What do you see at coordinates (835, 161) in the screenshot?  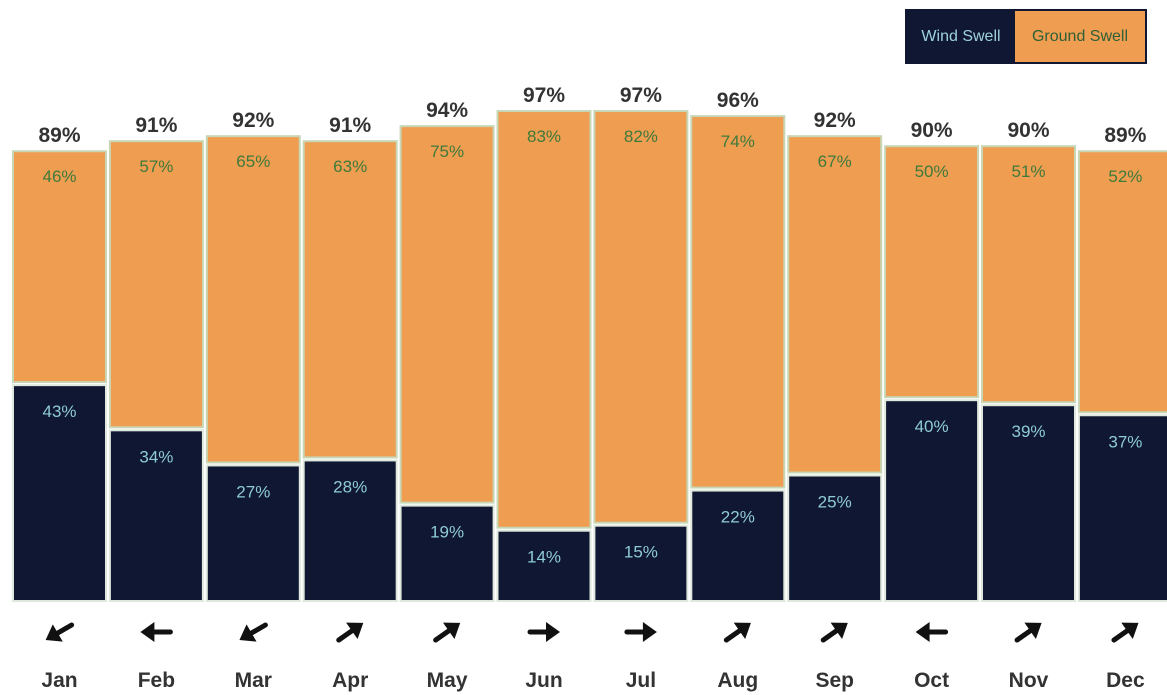 I see `label-ground-sep: 67%` at bounding box center [835, 161].